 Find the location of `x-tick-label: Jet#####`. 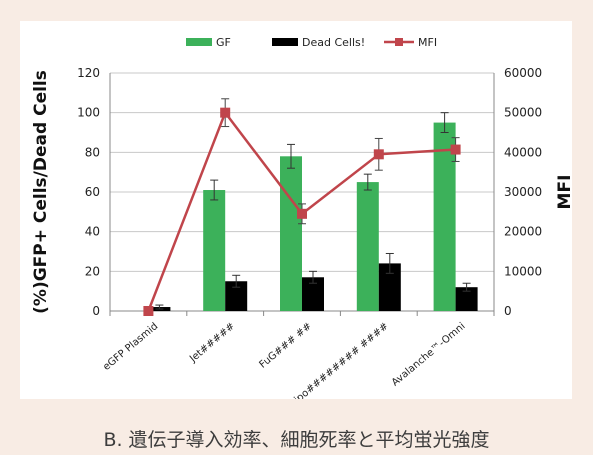

x-tick-label: Jet##### is located at coordinates (212, 343).